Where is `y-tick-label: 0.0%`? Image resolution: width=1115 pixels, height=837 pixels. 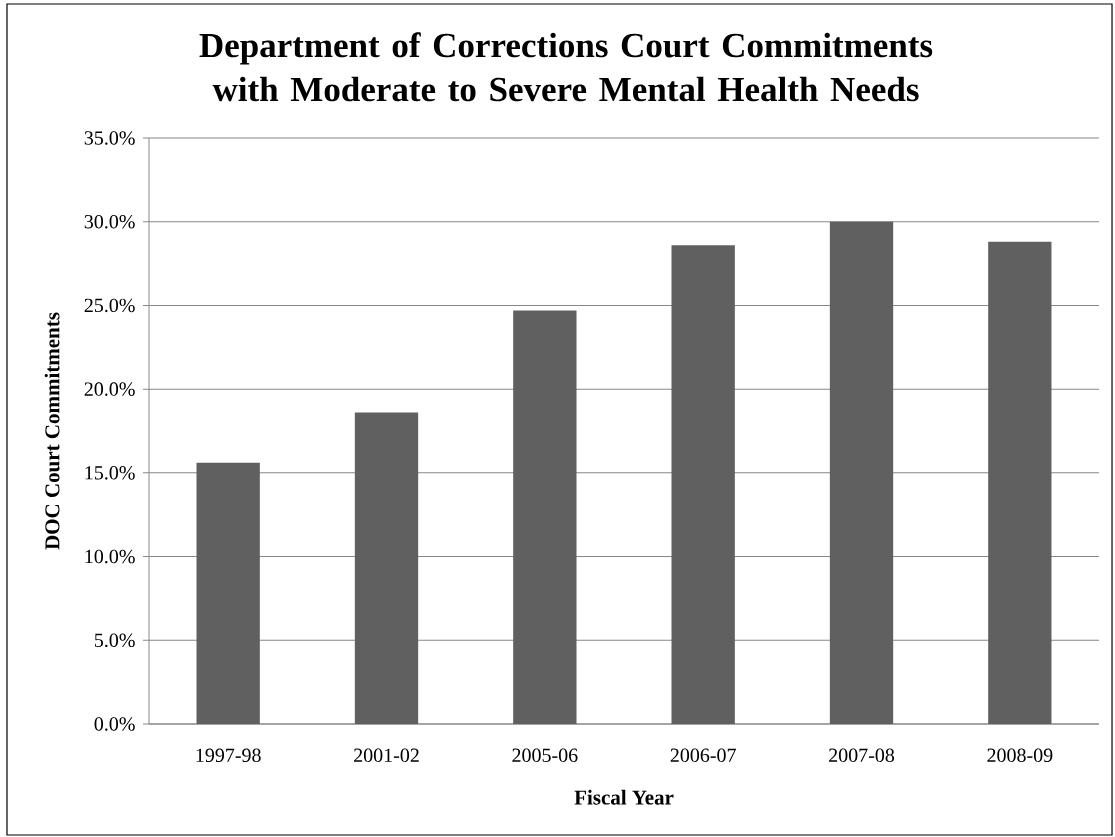
y-tick-label: 0.0% is located at coordinates (114, 724).